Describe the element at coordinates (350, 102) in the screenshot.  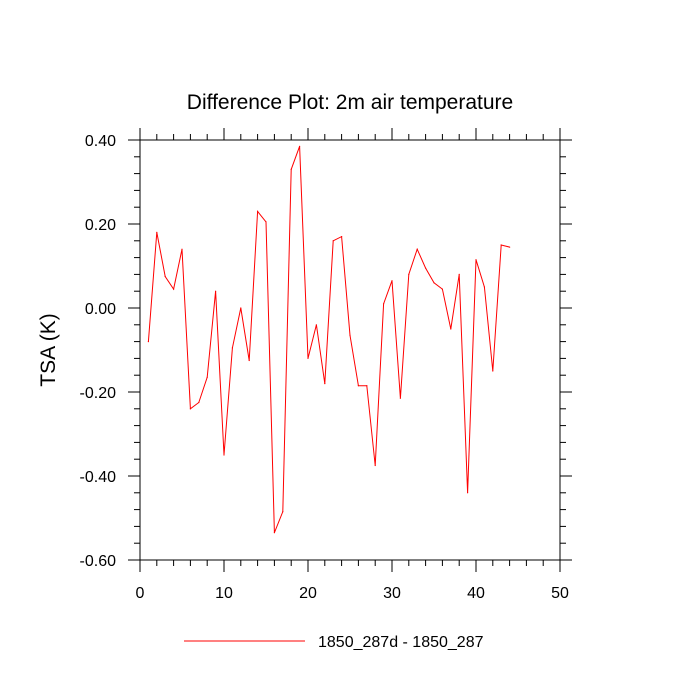
I see `chart-title: Difference Plot: 2m air temperature` at that location.